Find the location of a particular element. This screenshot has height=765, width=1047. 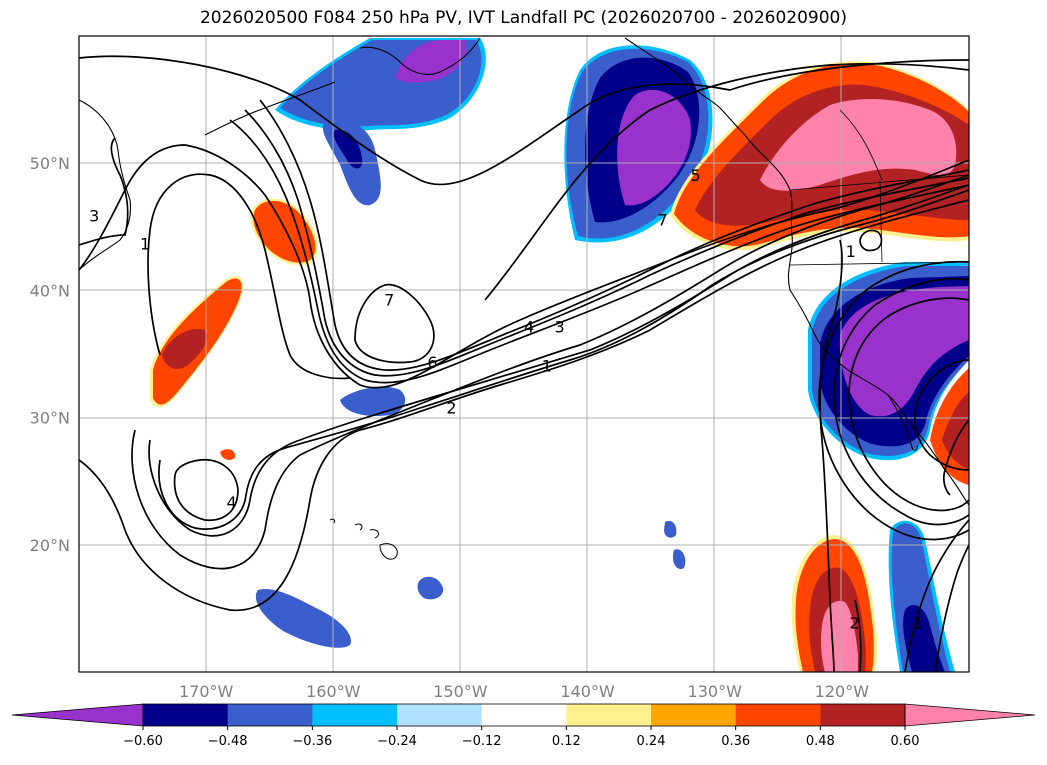

longitude-label: 150°W is located at coordinates (460, 691).